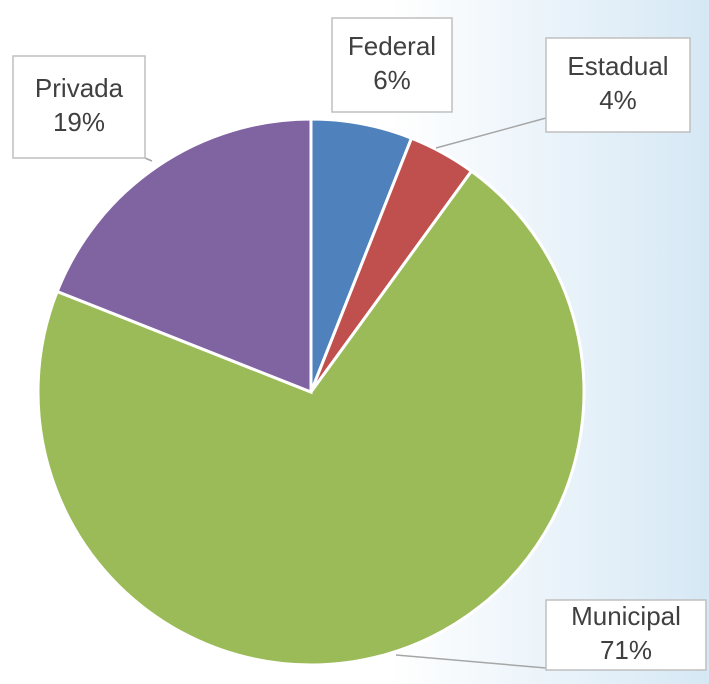 This screenshot has width=709, height=684. I want to click on category-label: Federal, so click(392, 46).